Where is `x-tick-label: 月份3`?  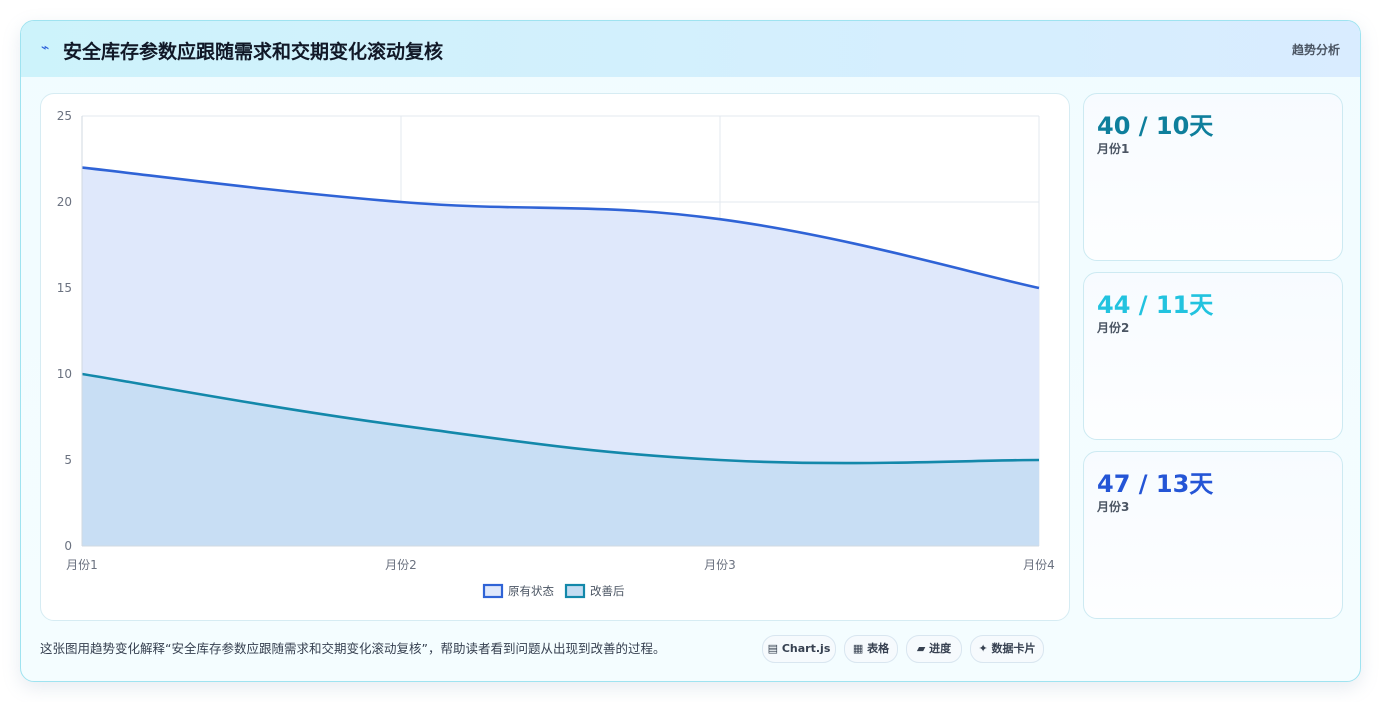
x-tick-label: 月份3 is located at coordinates (720, 565).